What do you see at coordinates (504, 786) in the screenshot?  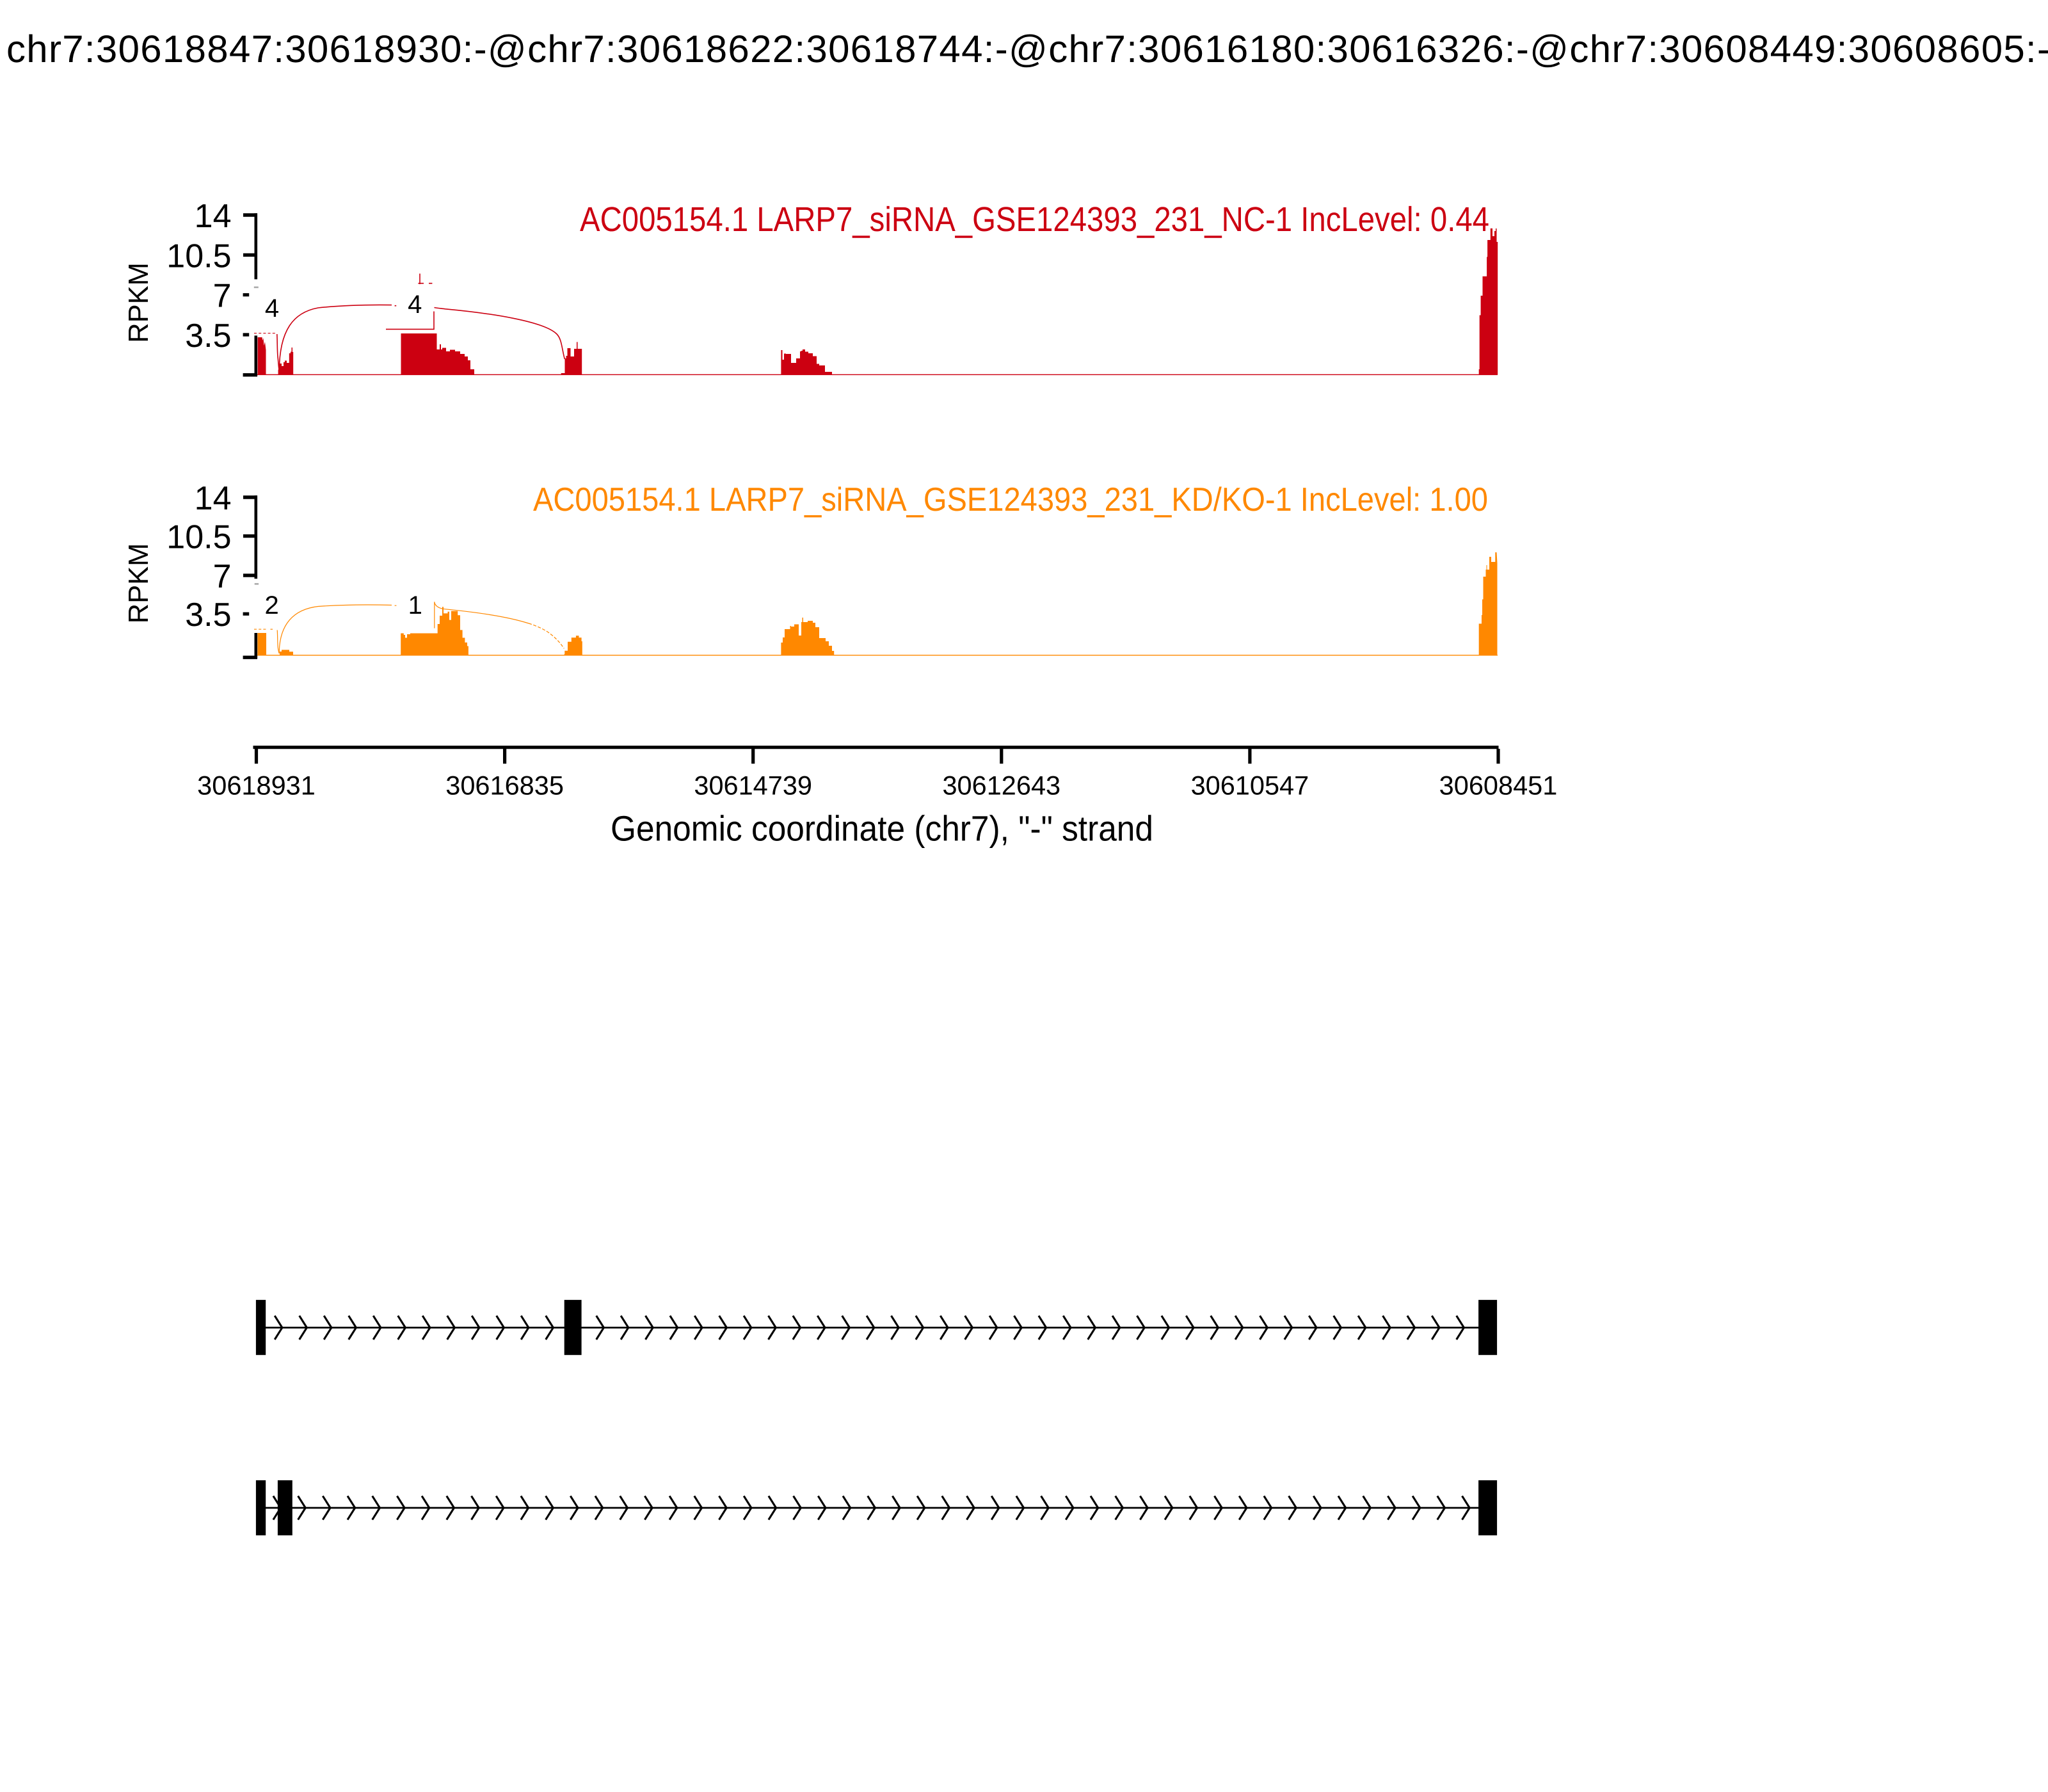 I see `svg-text: 30616835` at bounding box center [504, 786].